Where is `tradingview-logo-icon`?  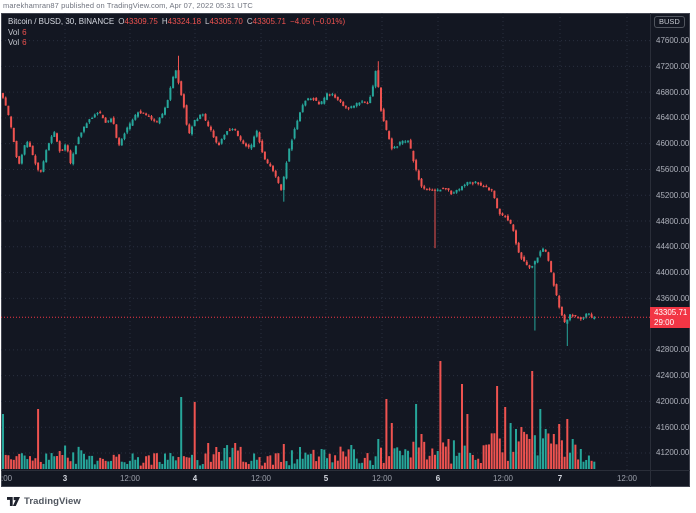 tradingview-logo-icon is located at coordinates (13, 501).